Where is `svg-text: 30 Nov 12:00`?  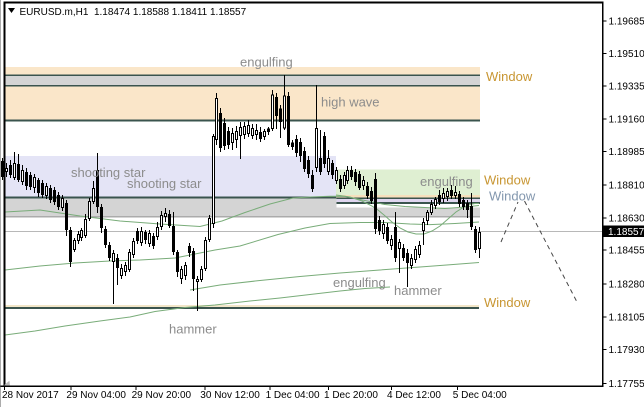 svg-text: 30 Nov 12:00 is located at coordinates (230, 395).